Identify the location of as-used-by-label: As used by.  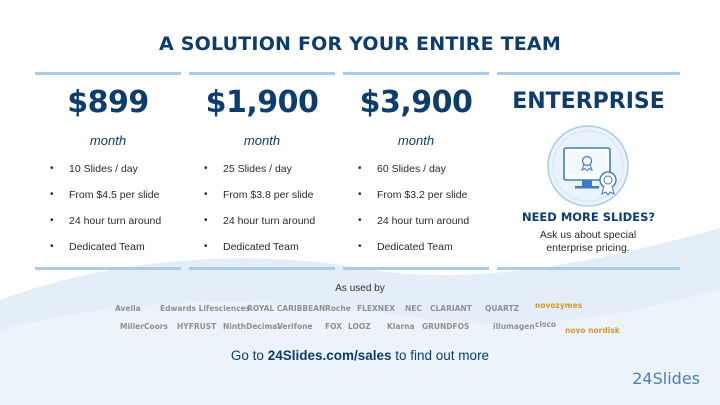
(360, 288).